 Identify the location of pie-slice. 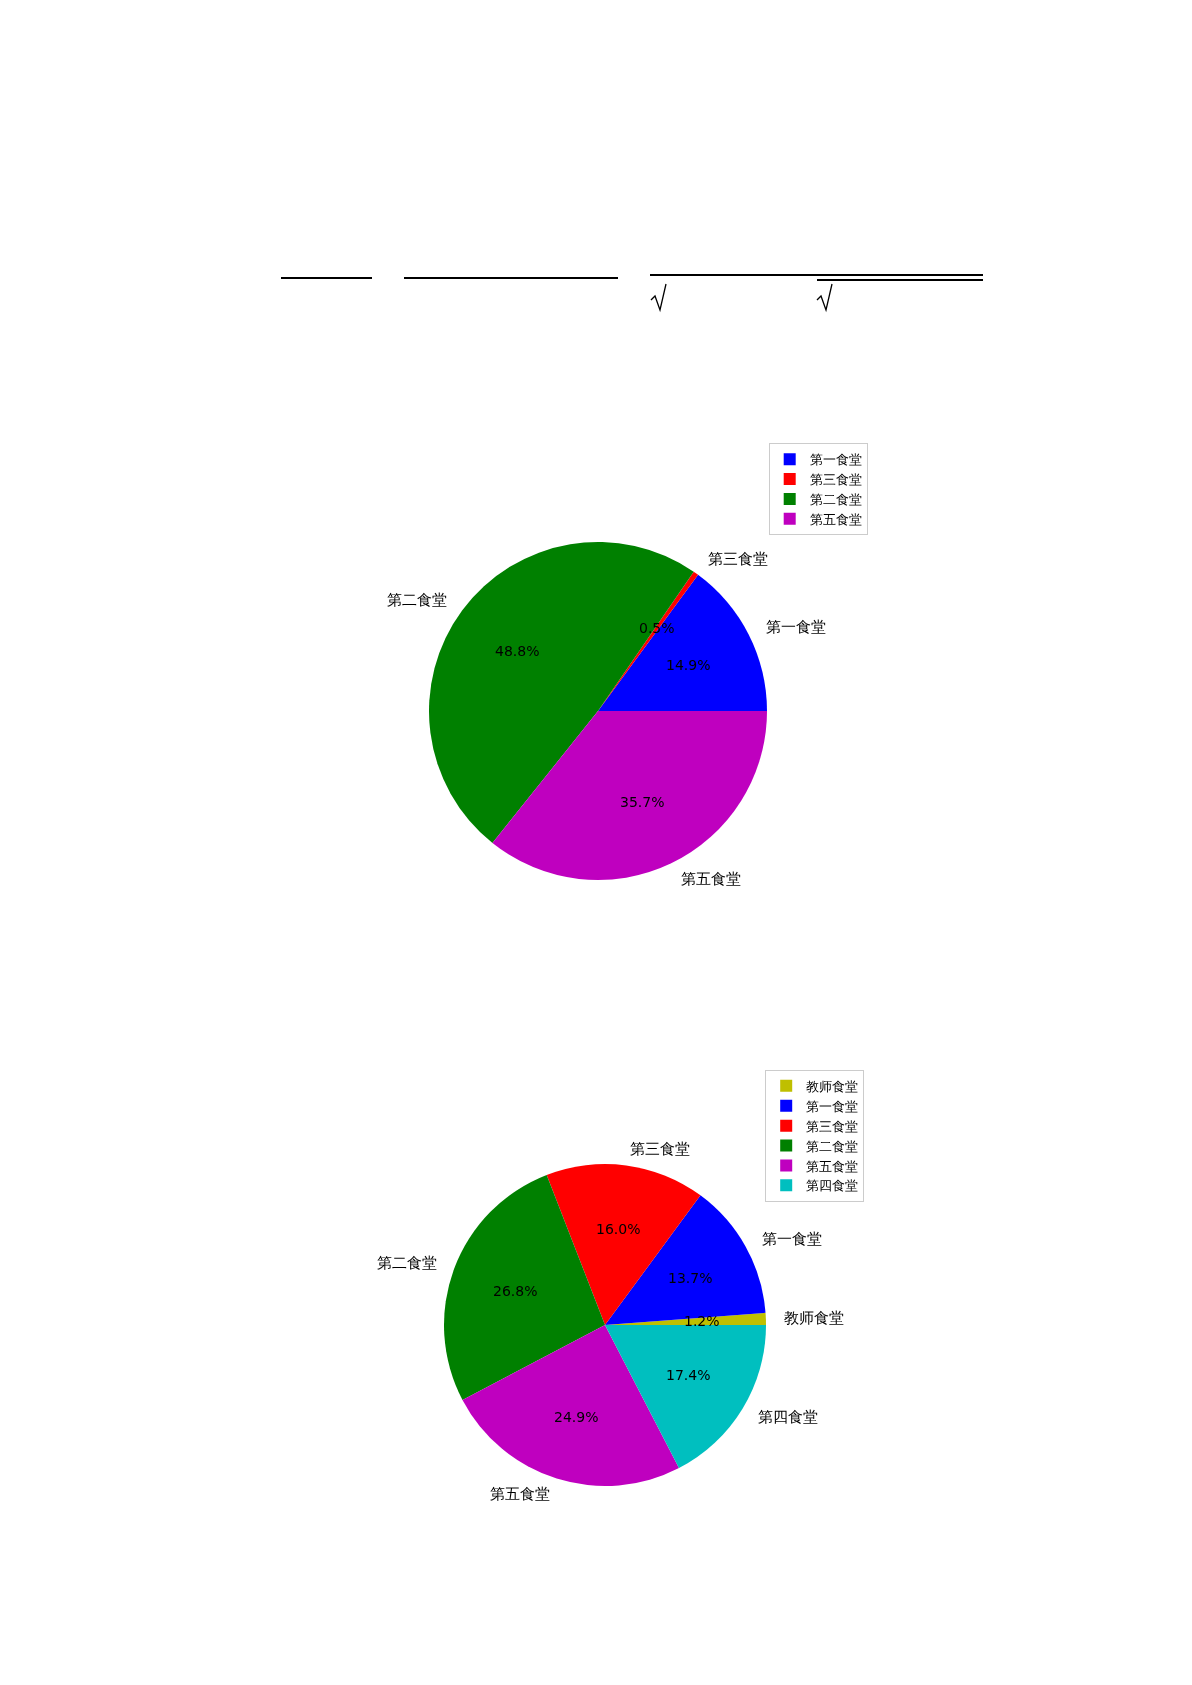
(682, 642).